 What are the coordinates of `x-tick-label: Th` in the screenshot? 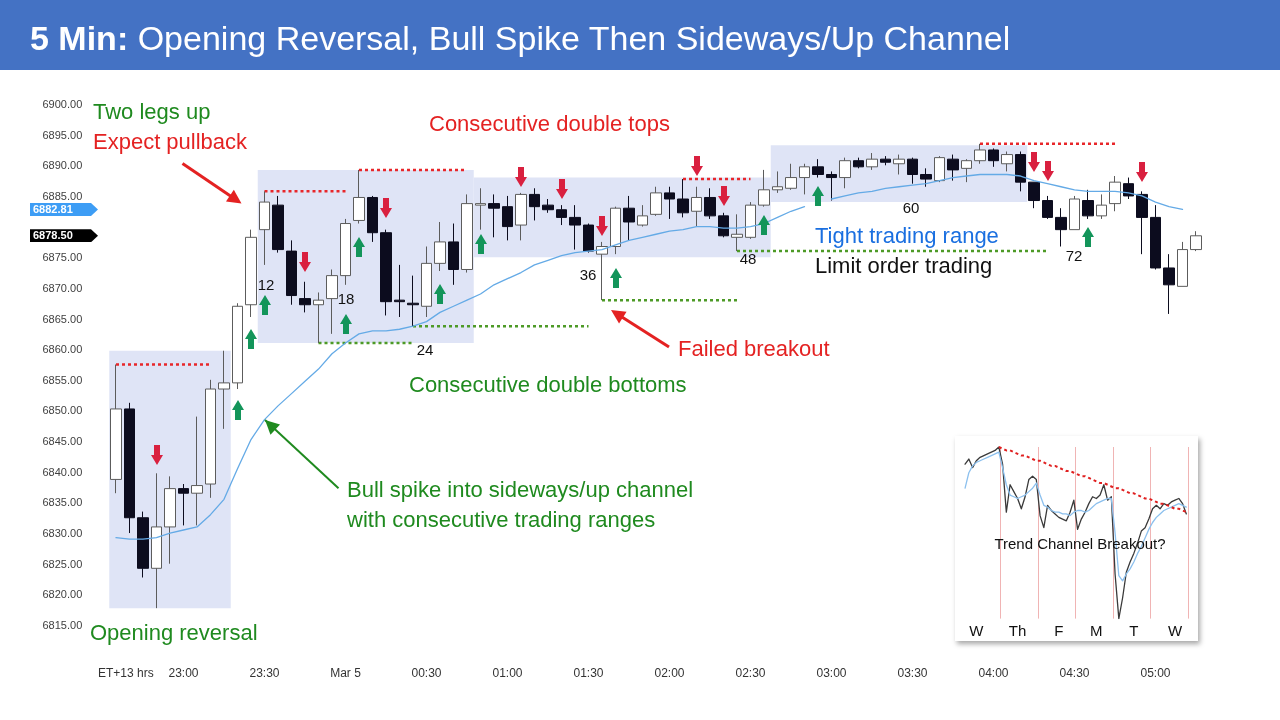 It's located at (1017, 630).